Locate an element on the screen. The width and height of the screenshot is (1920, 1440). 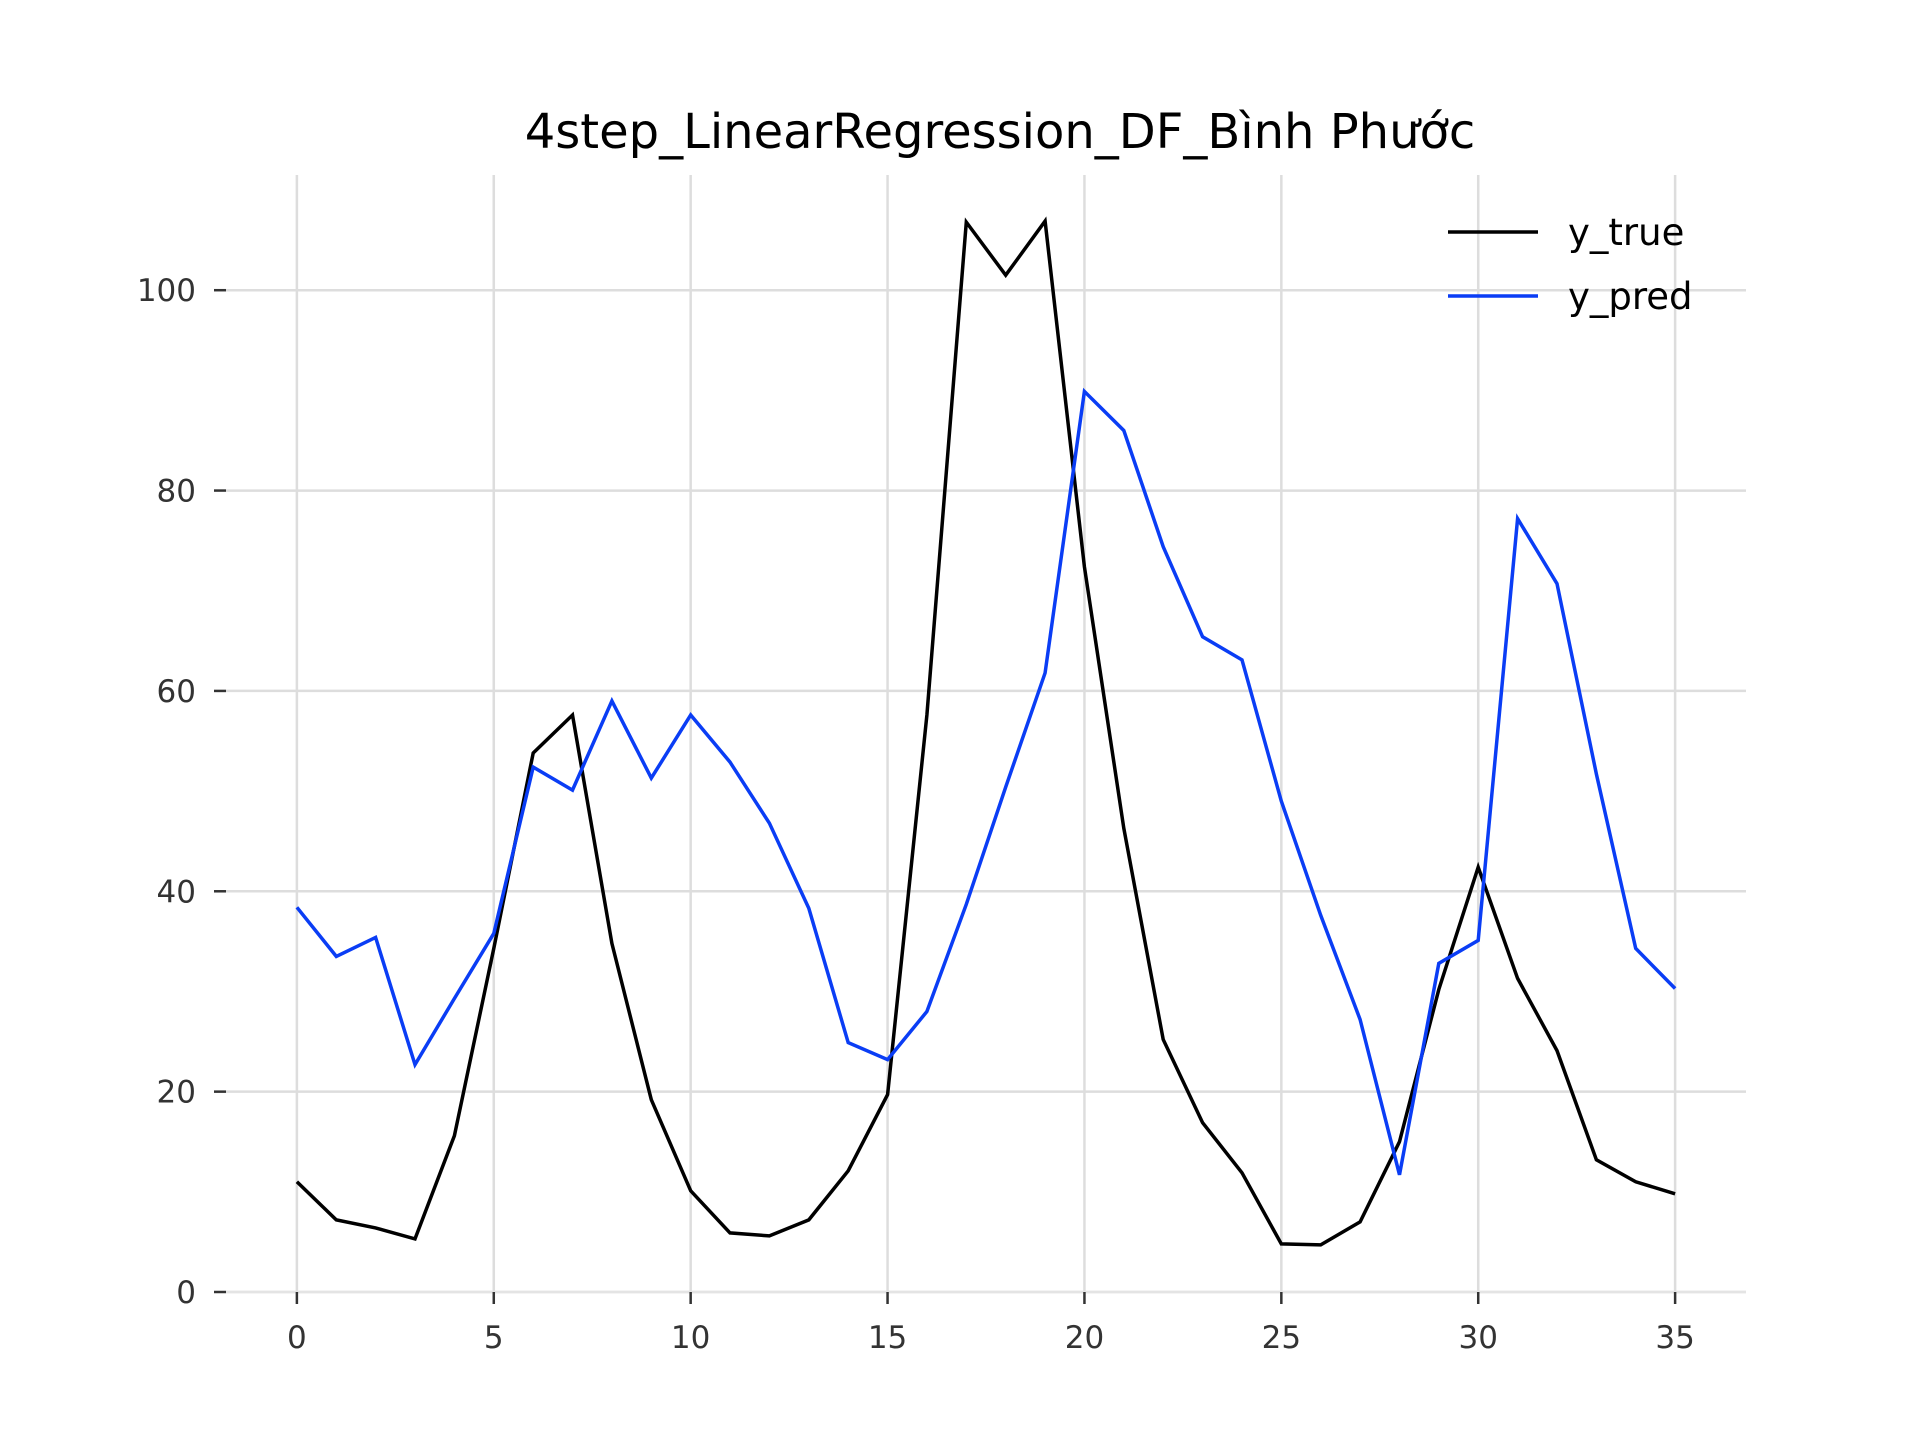
x-tick-label: 35 is located at coordinates (1674, 1338).